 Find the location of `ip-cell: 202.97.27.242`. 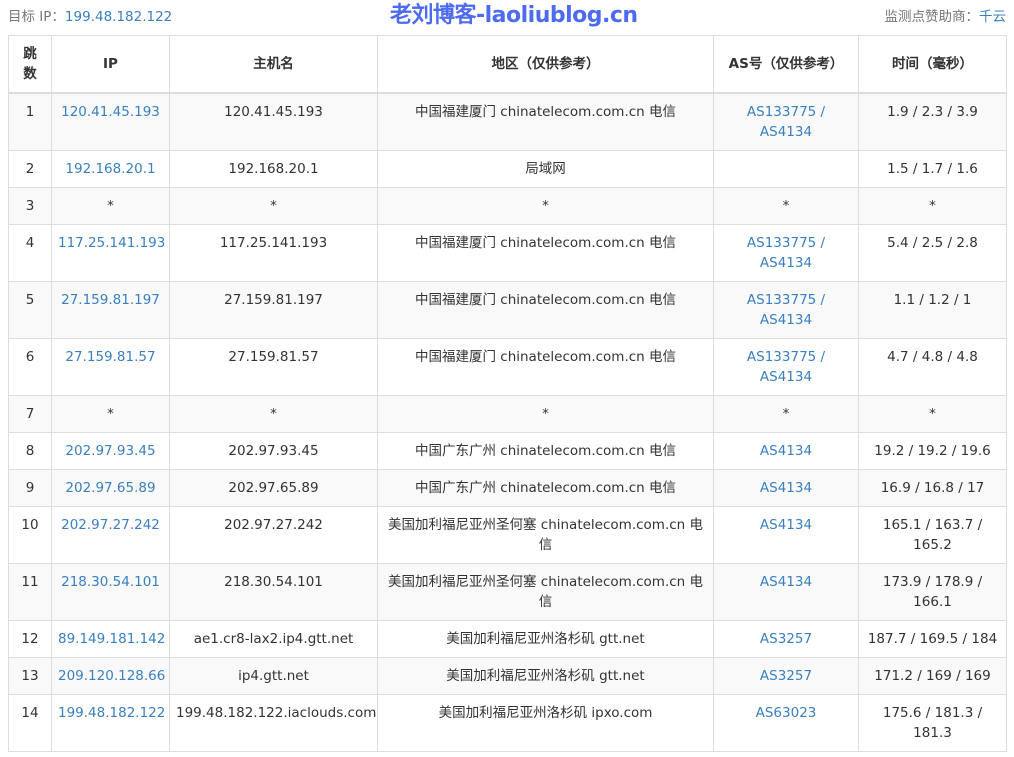

ip-cell: 202.97.27.242 is located at coordinates (110, 535).